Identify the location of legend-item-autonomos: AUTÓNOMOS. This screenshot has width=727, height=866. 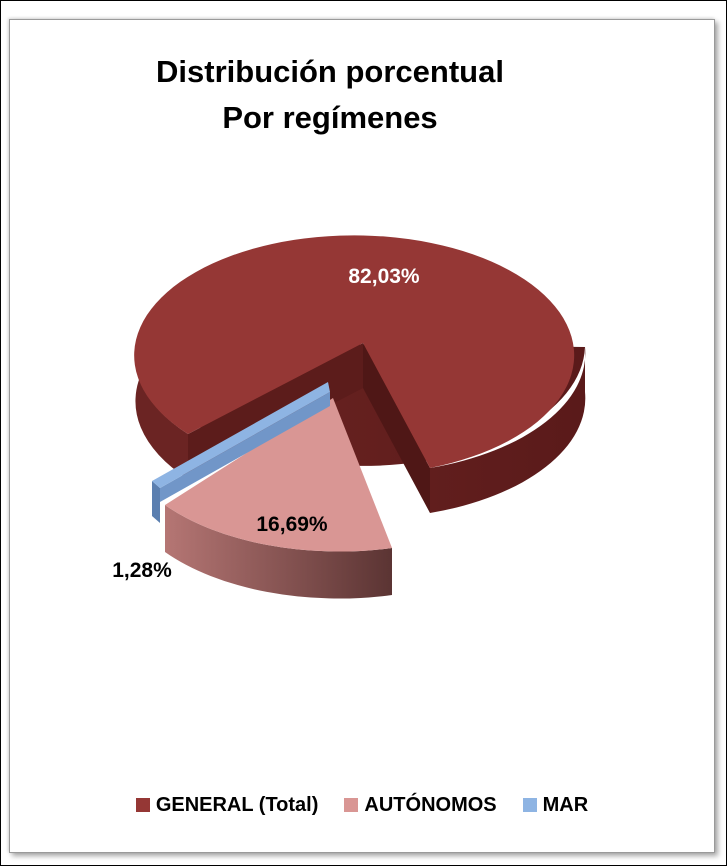
(420, 805).